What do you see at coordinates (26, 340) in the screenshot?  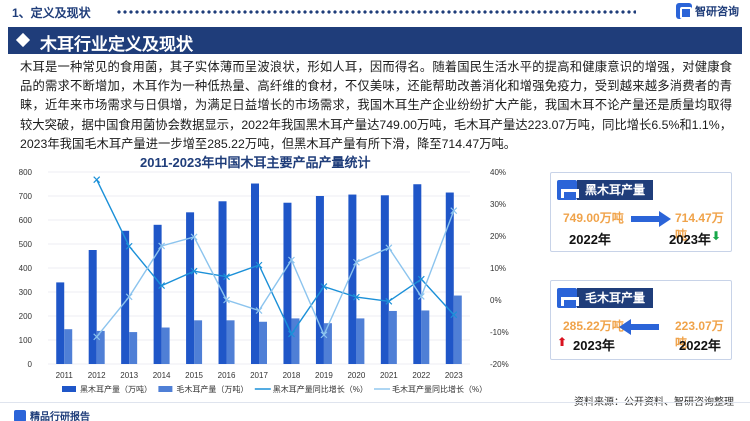 I see `left-tick-label: 100` at bounding box center [26, 340].